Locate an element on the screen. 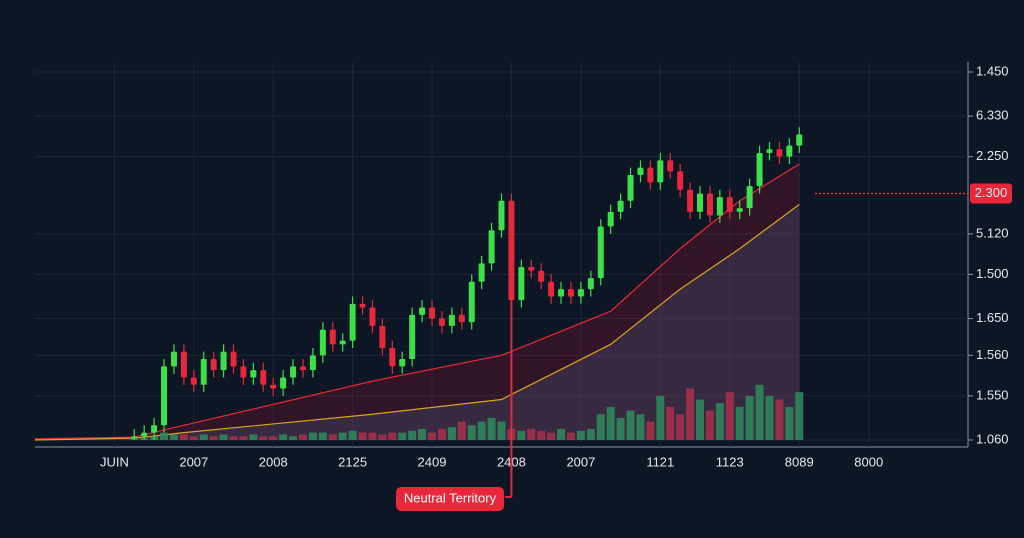  last-price-box is located at coordinates (991, 193).